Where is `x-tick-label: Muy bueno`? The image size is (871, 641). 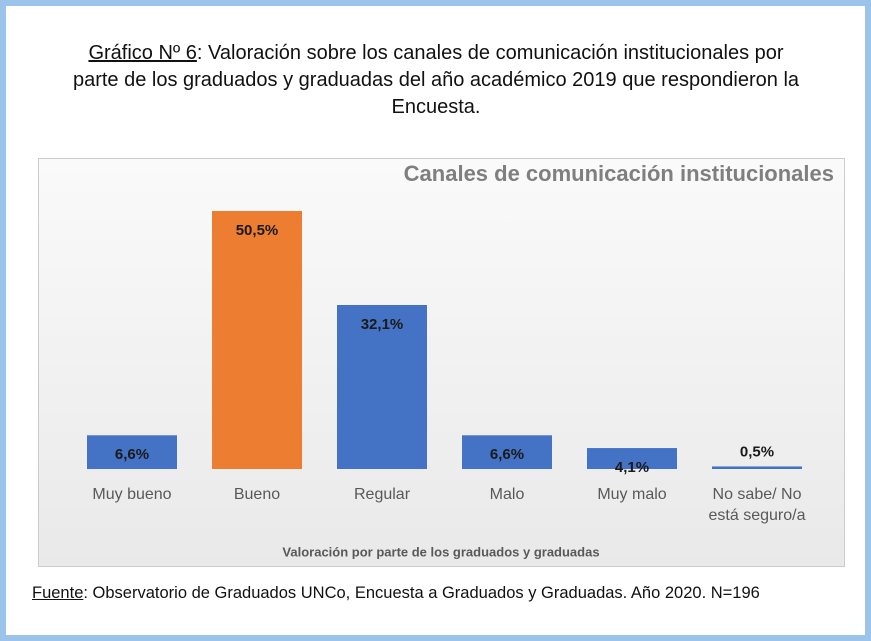 x-tick-label: Muy bueno is located at coordinates (132, 494).